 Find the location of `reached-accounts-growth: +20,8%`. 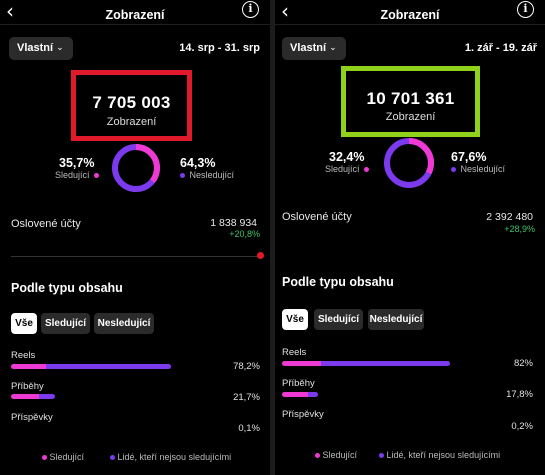

reached-accounts-growth: +20,8% is located at coordinates (244, 234).